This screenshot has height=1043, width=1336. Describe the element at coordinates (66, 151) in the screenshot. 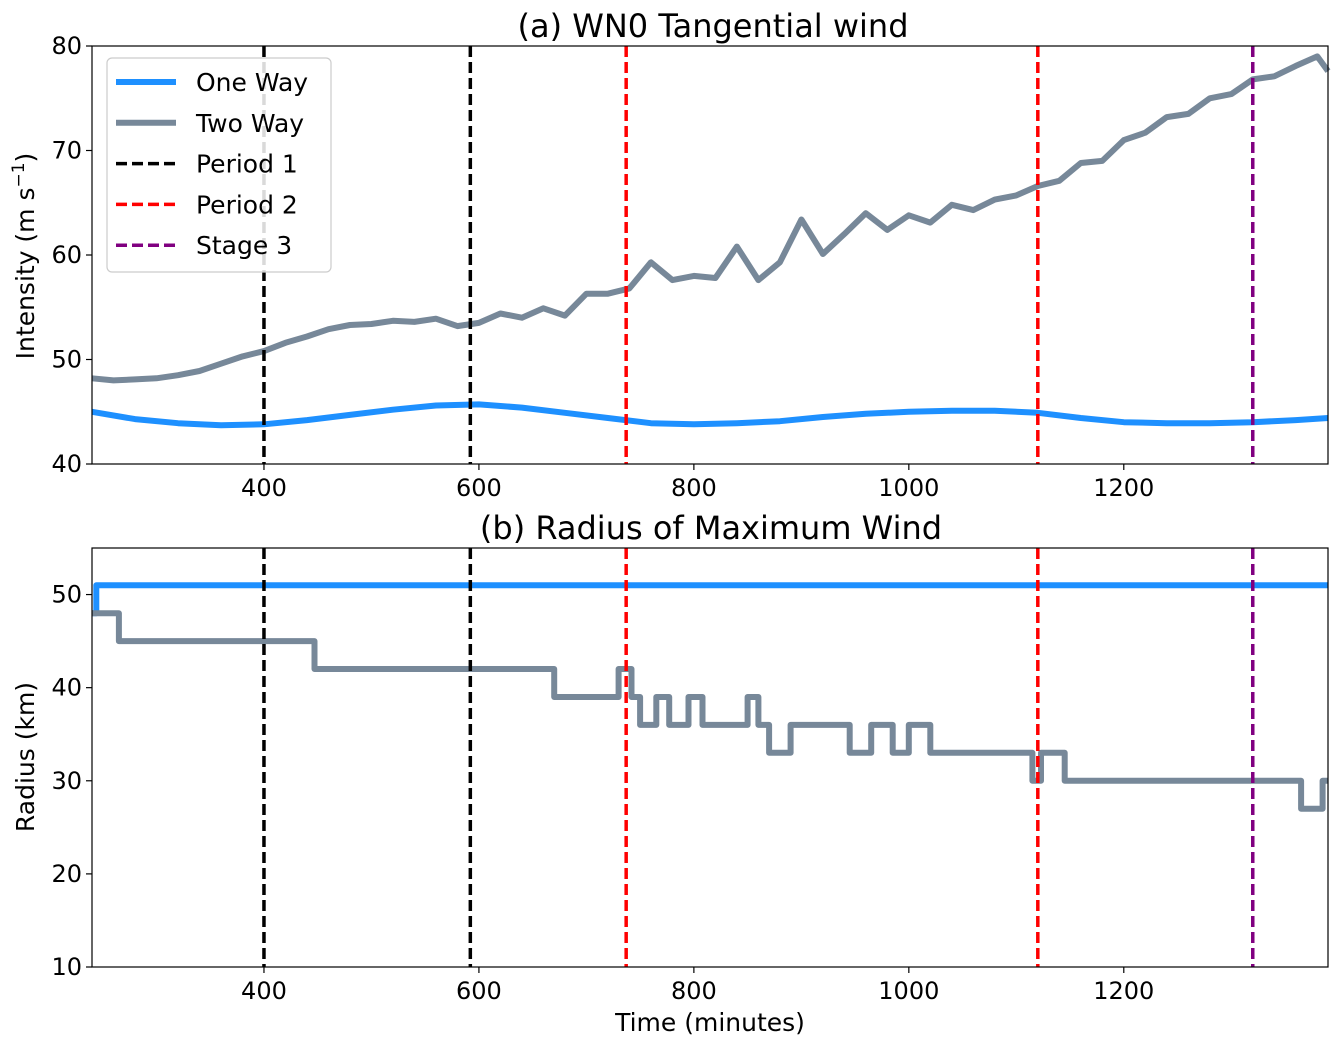

I see `y-tick-label: 70` at that location.